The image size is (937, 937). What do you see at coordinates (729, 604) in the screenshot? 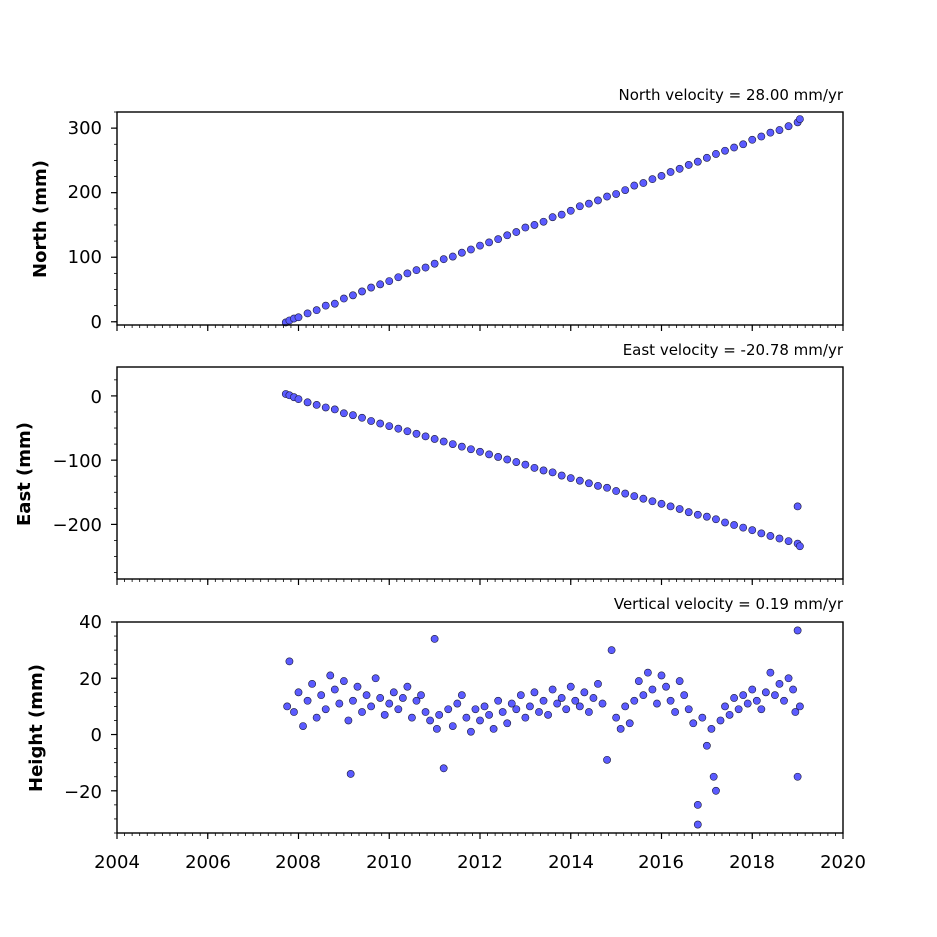
I see `vertical-velocity-title: Vertical velocity = 0.19 mm/yr` at bounding box center [729, 604].